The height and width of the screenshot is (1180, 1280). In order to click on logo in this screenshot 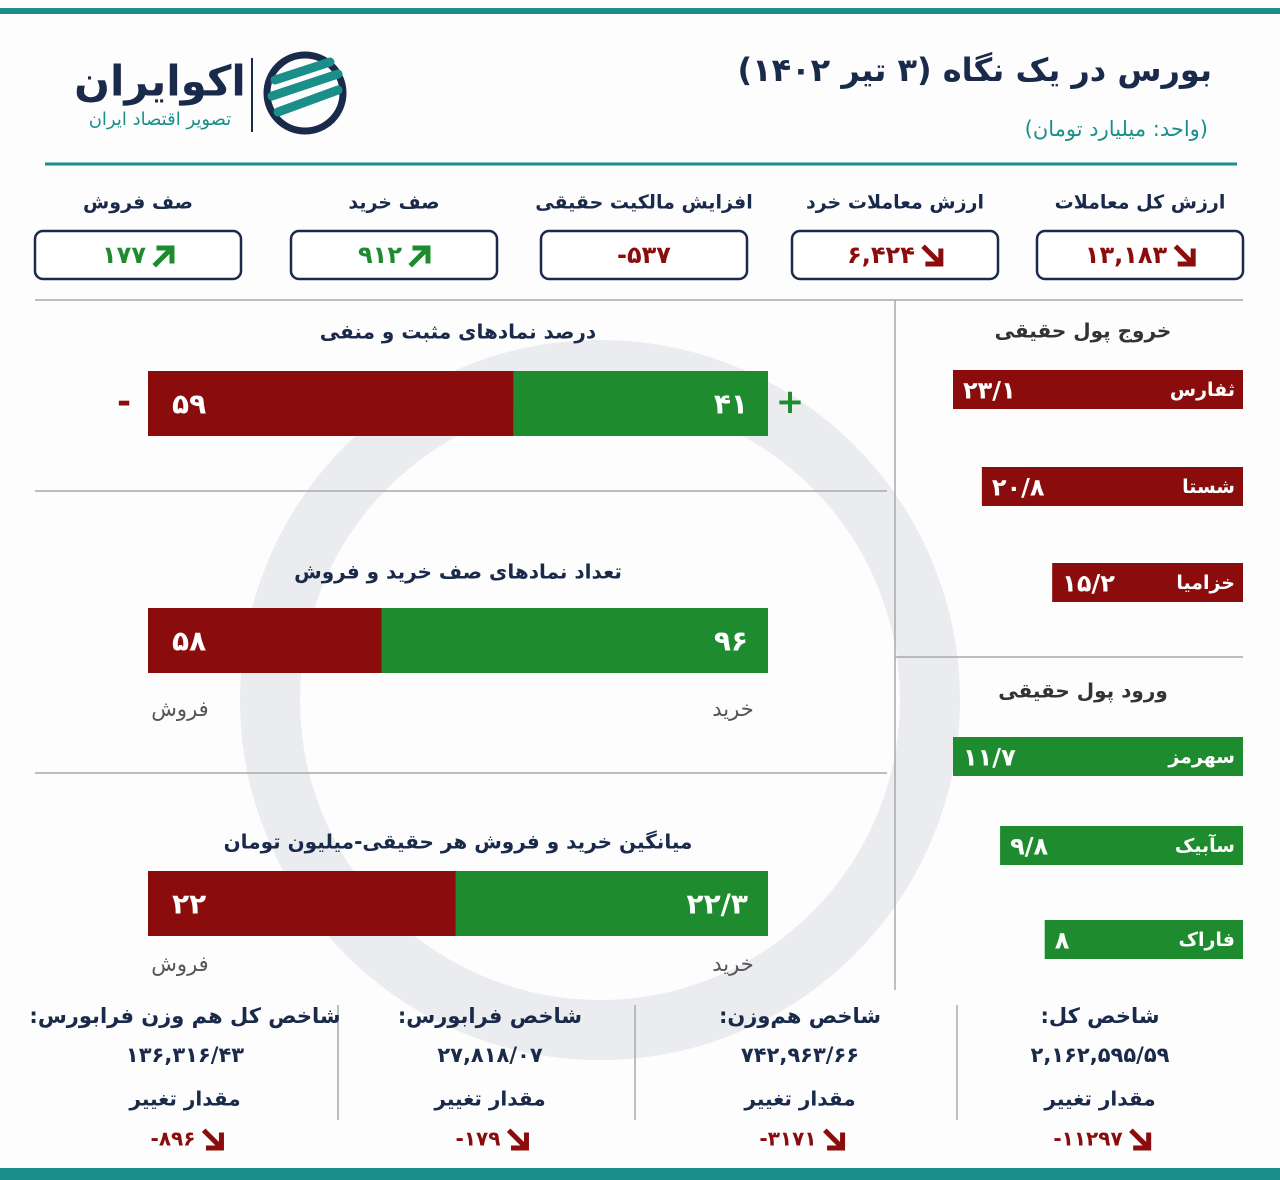, I will do `click(299, 93)`.